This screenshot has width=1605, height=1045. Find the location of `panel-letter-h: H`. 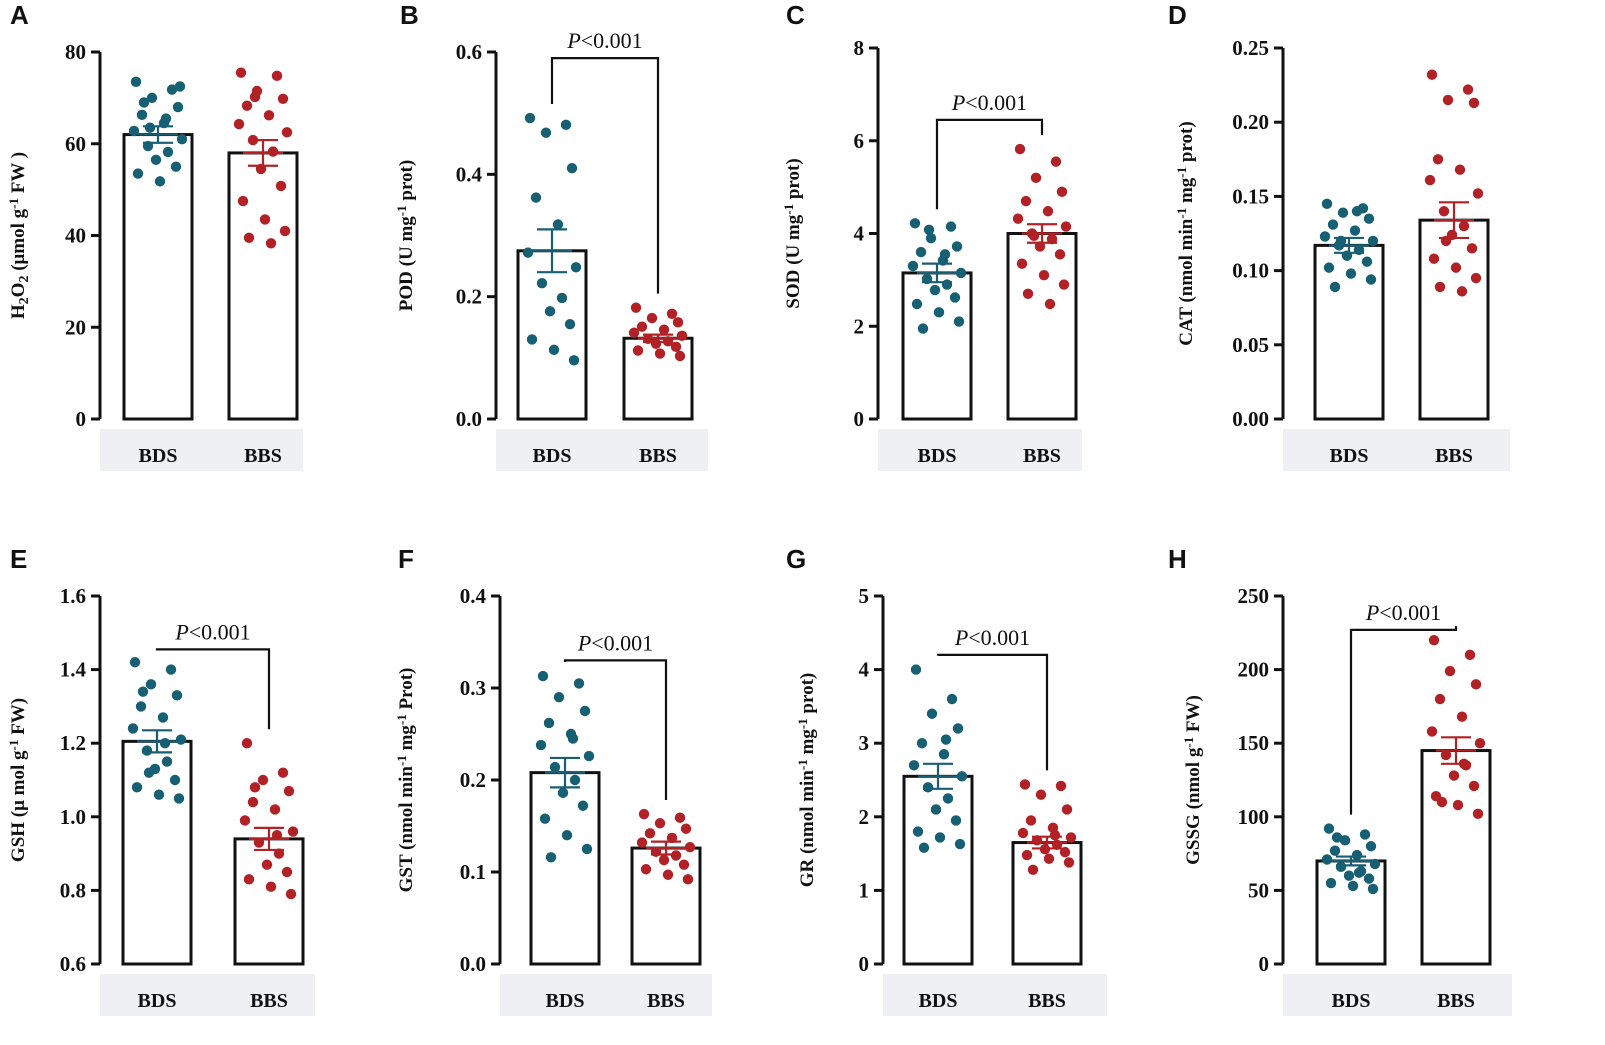

panel-letter-h: H is located at coordinates (1177, 559).